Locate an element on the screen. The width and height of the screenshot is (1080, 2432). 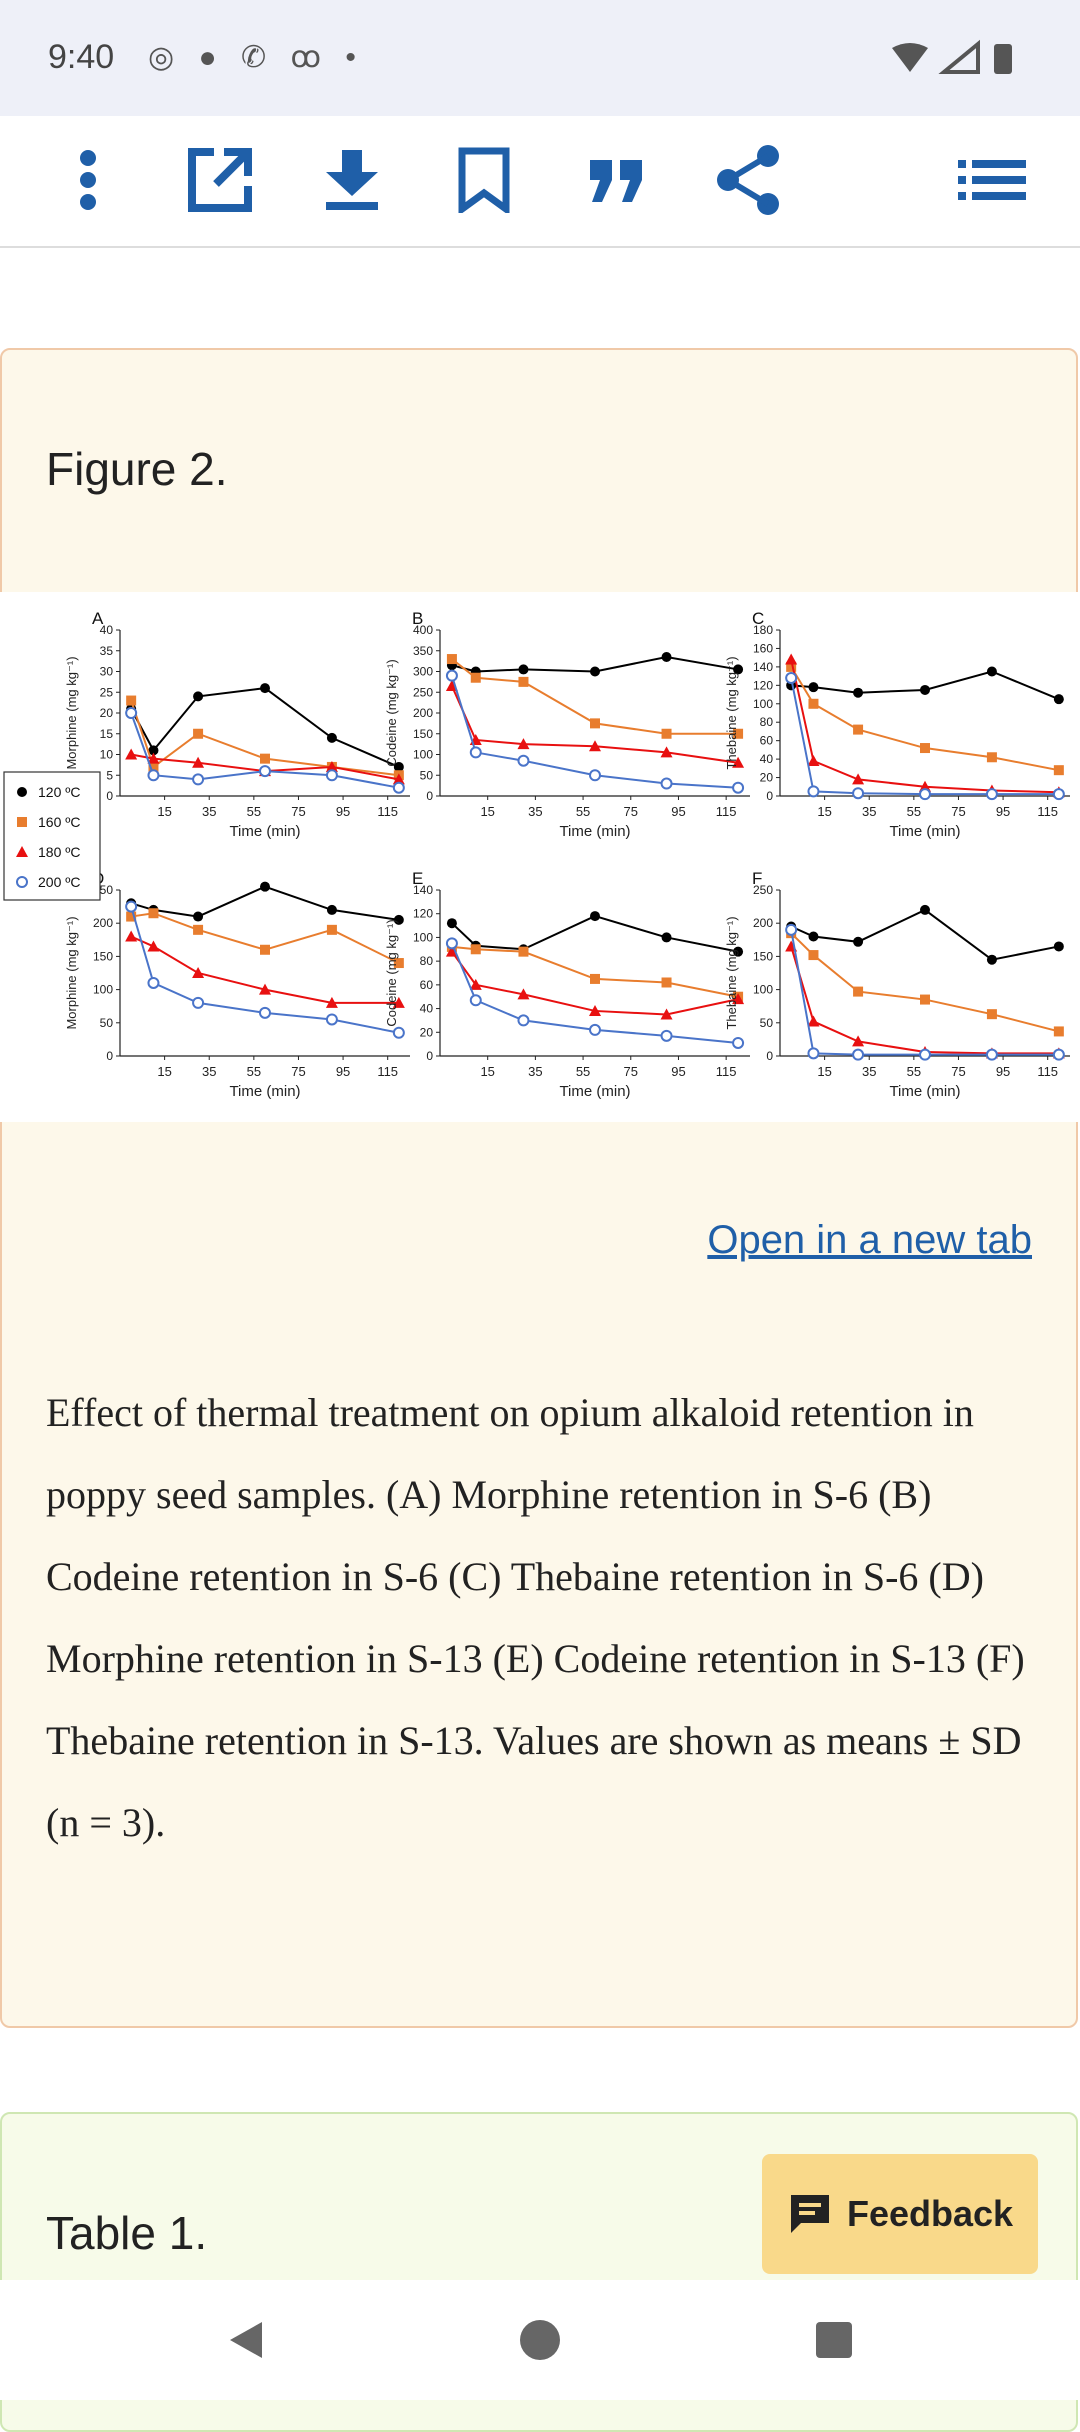
panel-label: C is located at coordinates (758, 618).